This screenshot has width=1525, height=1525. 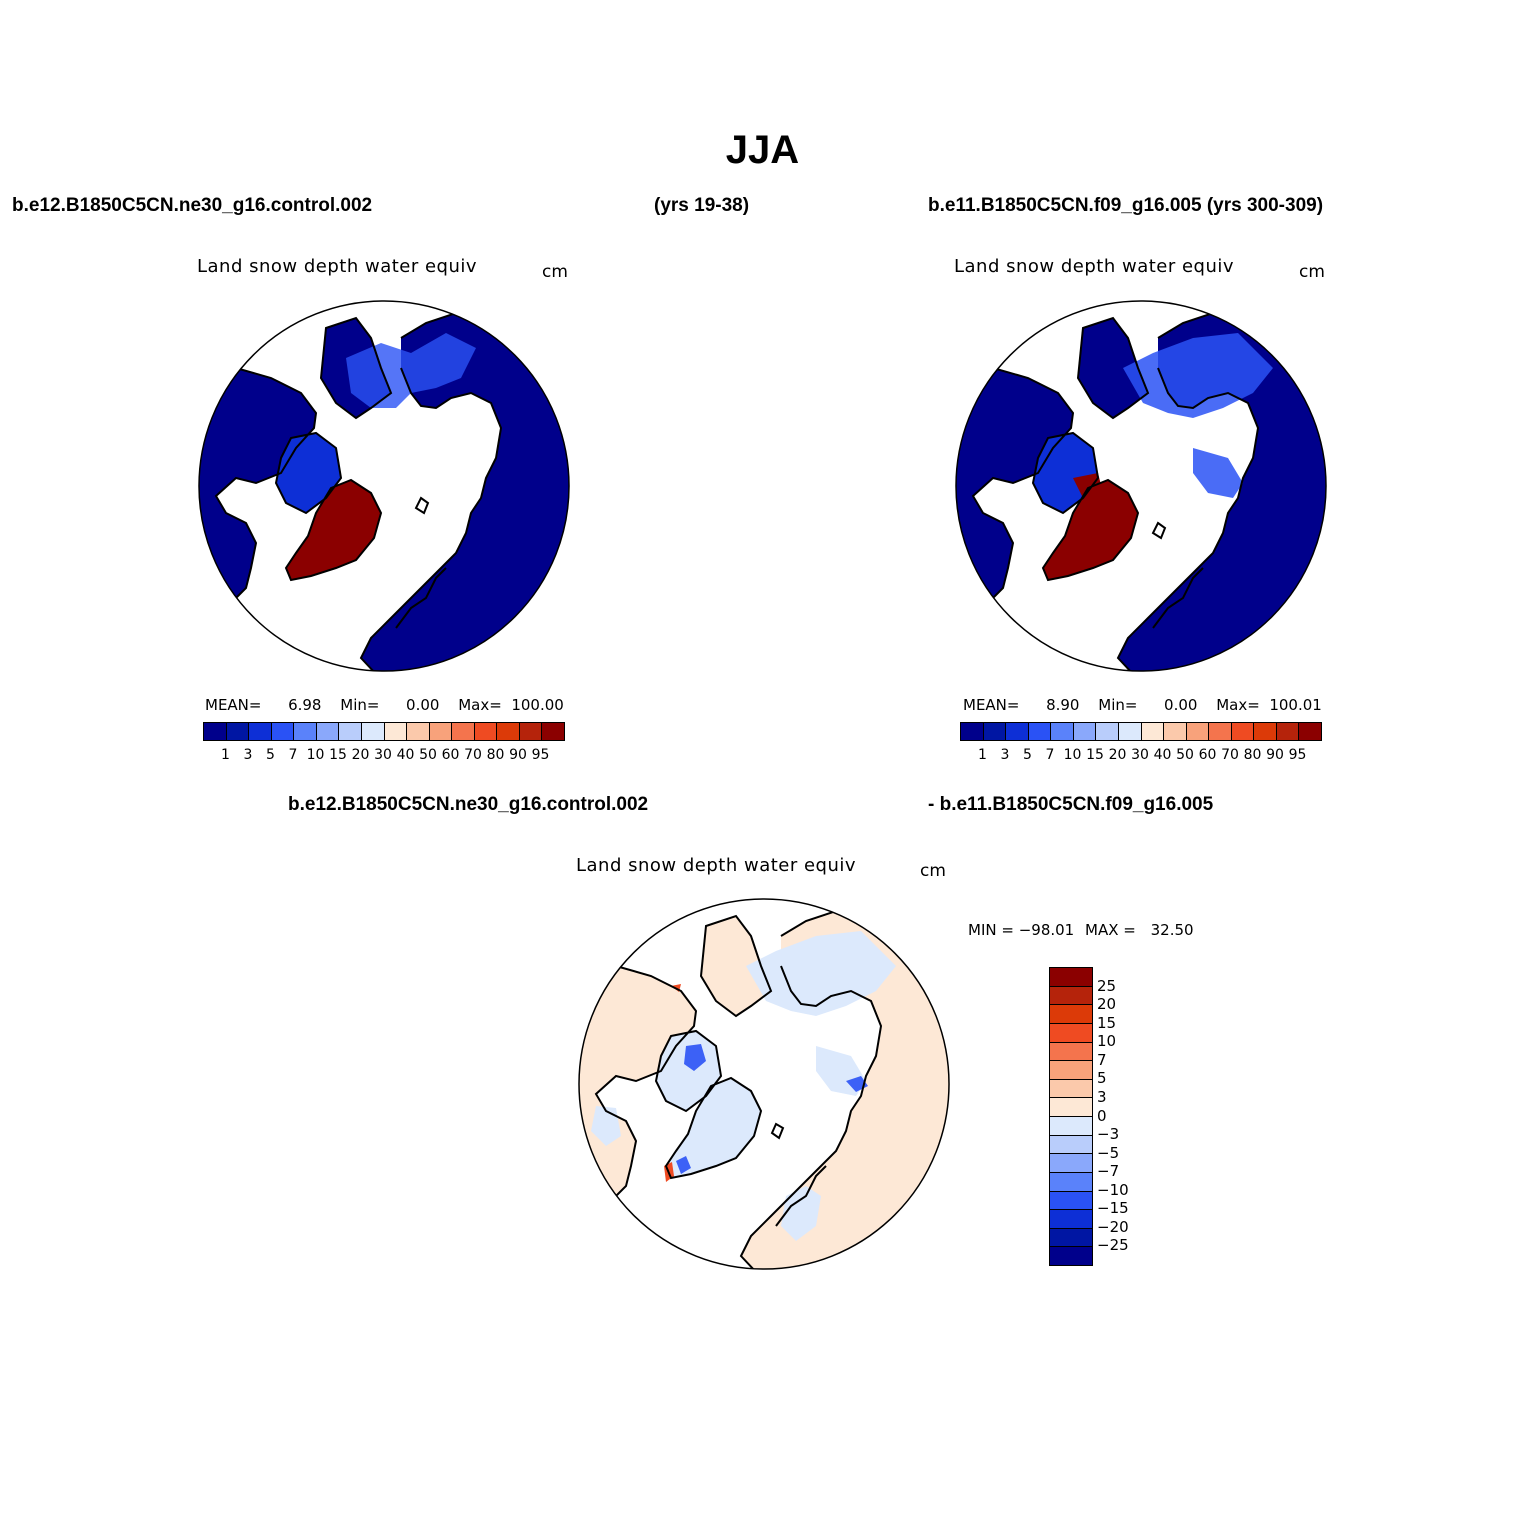 I want to click on panel1-colorbar-label: 20, so click(x=360, y=755).